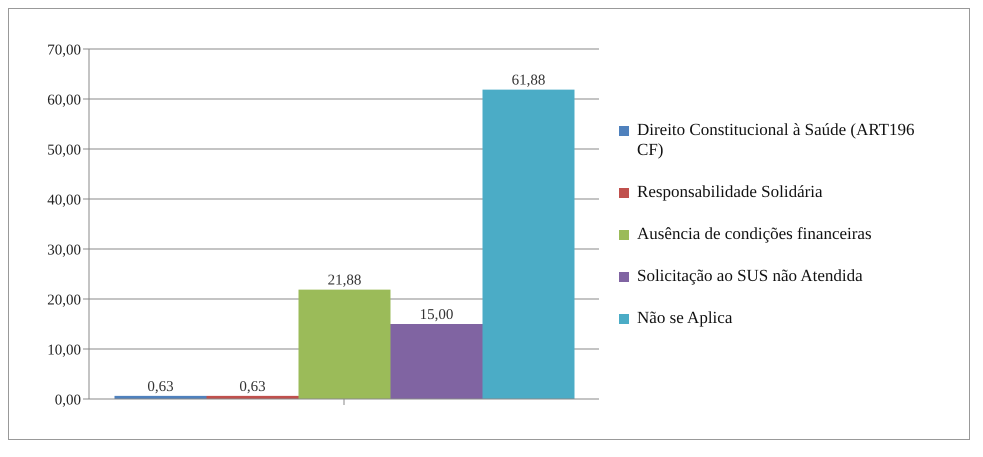  I want to click on data-label: 21,88, so click(345, 280).